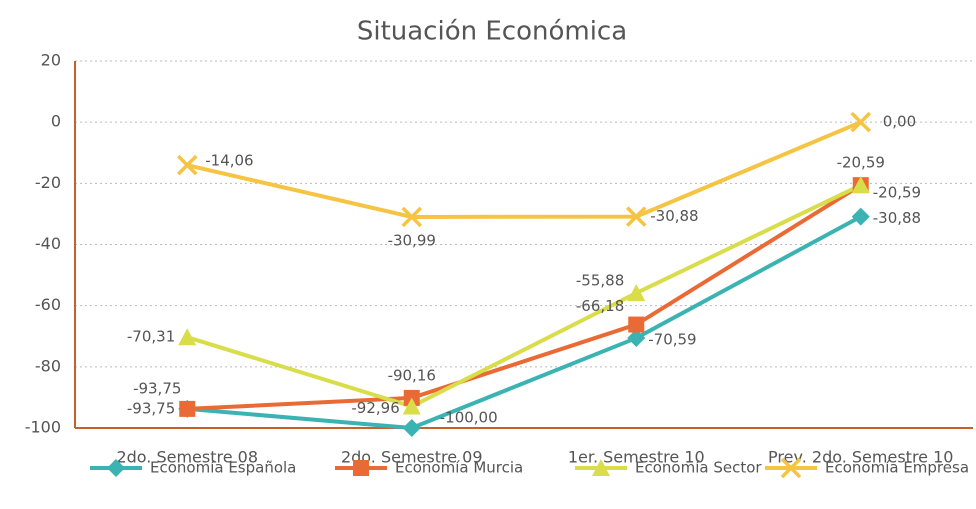 The width and height of the screenshot is (976, 509). I want to click on y-tick-label: 0, so click(56, 121).